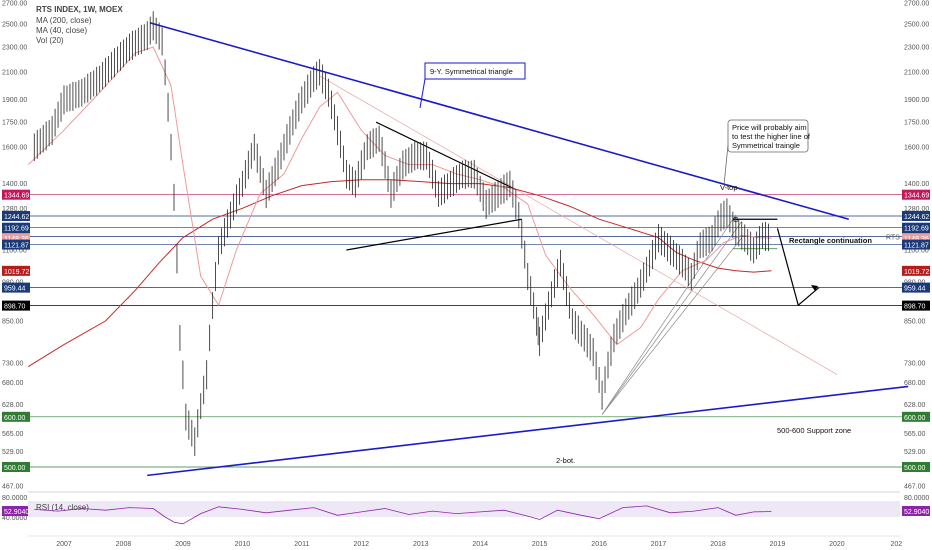 The width and height of the screenshot is (932, 550). What do you see at coordinates (14, 3) in the screenshot?
I see `y-tick-label: 2700.00` at bounding box center [14, 3].